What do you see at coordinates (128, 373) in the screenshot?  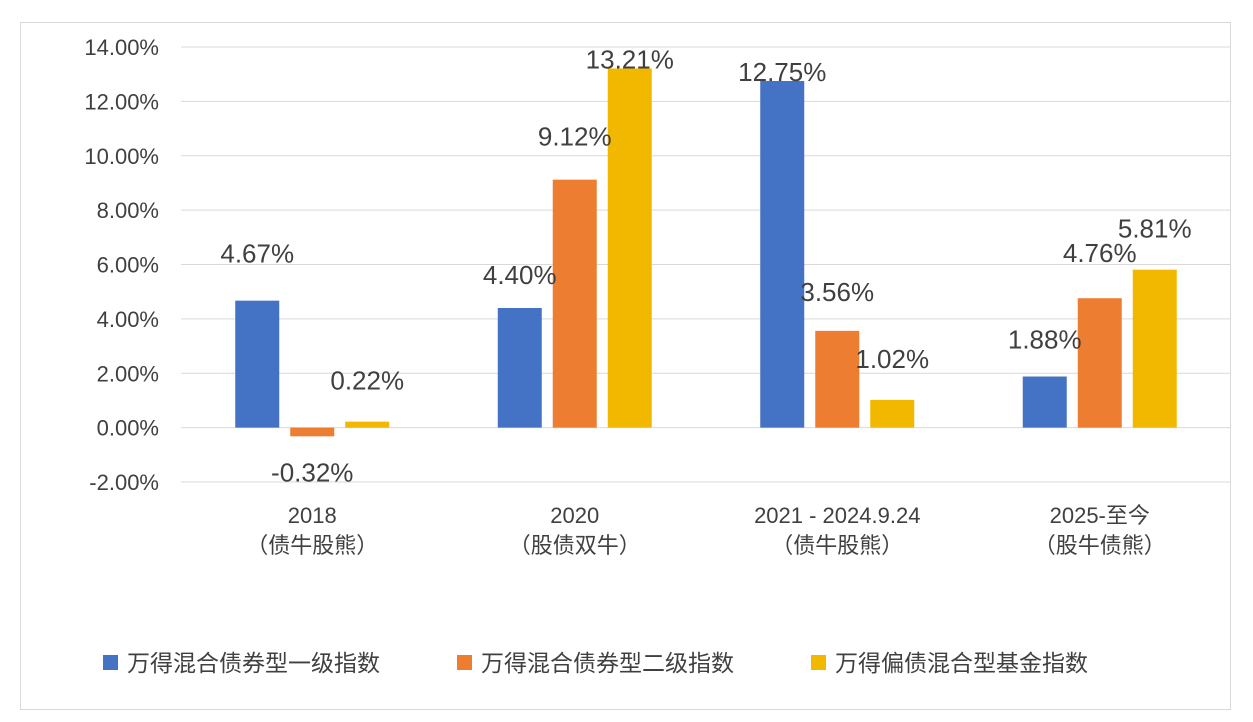 I see `y-tick-label: 2.00%` at bounding box center [128, 373].